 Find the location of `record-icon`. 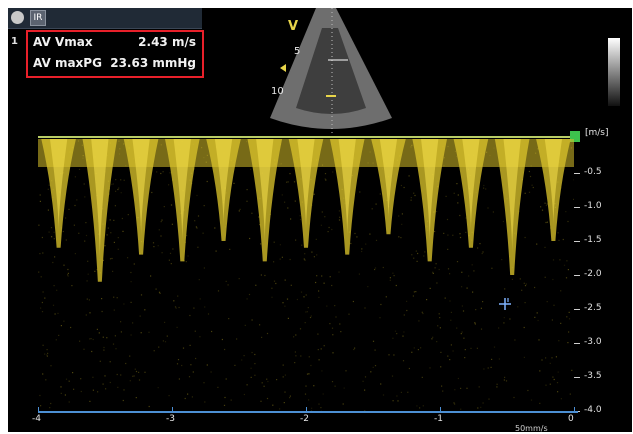

record-icon is located at coordinates (17, 17).